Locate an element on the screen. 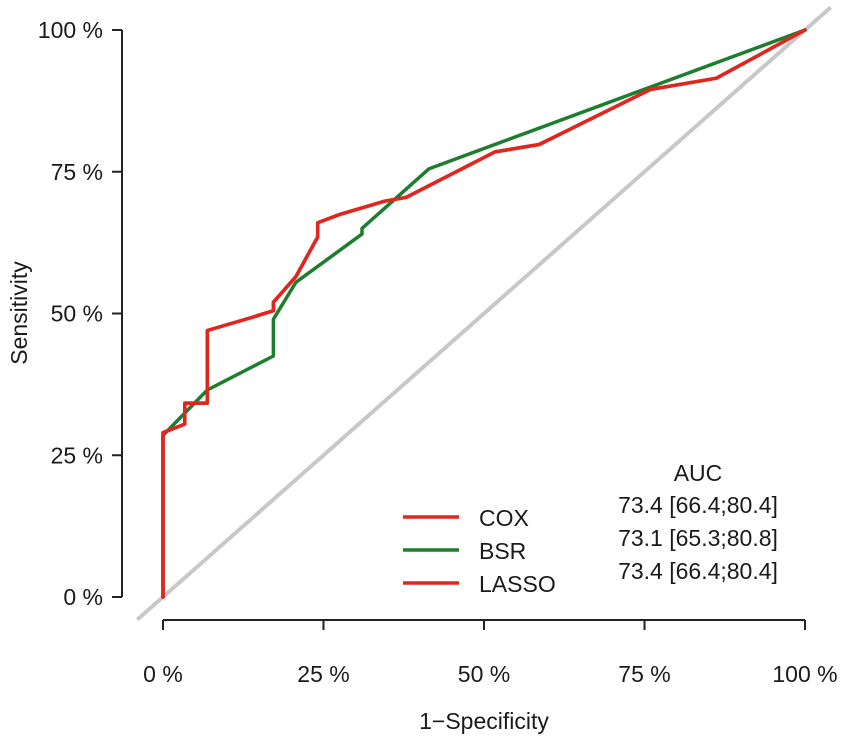 The height and width of the screenshot is (744, 851). auc-value-lasso: 73.4 [66.4;80.4] is located at coordinates (698, 571).